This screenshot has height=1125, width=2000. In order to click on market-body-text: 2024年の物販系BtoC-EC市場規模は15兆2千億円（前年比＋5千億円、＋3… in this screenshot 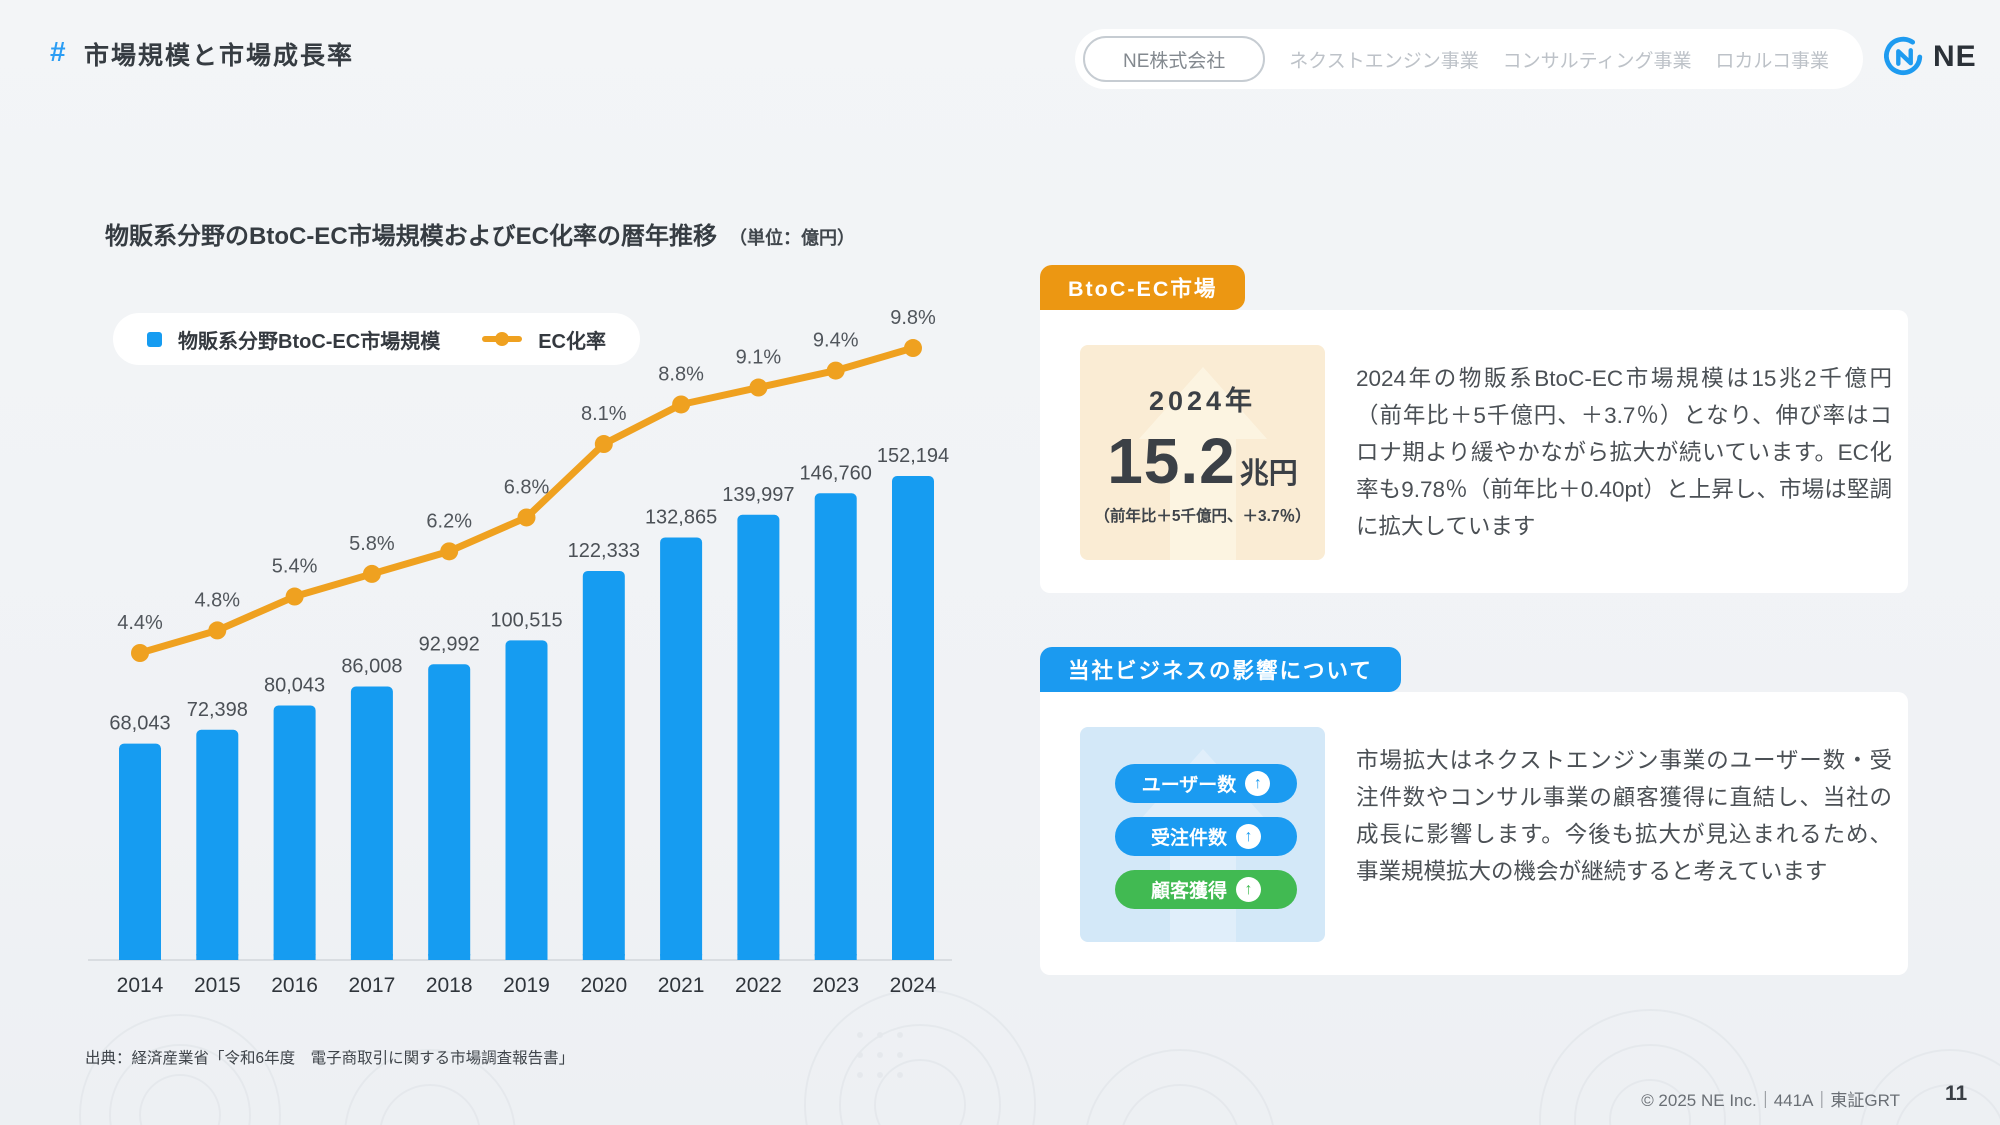, I will do `click(1624, 452)`.